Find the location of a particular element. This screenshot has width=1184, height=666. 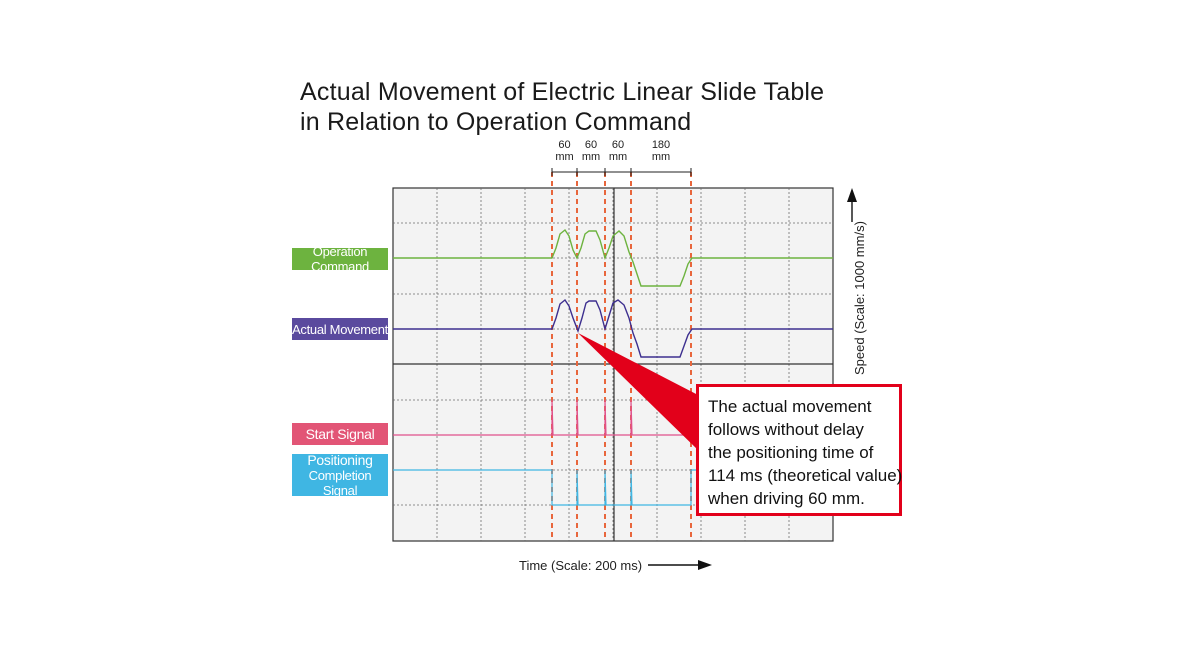

label-start-signal: Start Signal is located at coordinates (340, 434).